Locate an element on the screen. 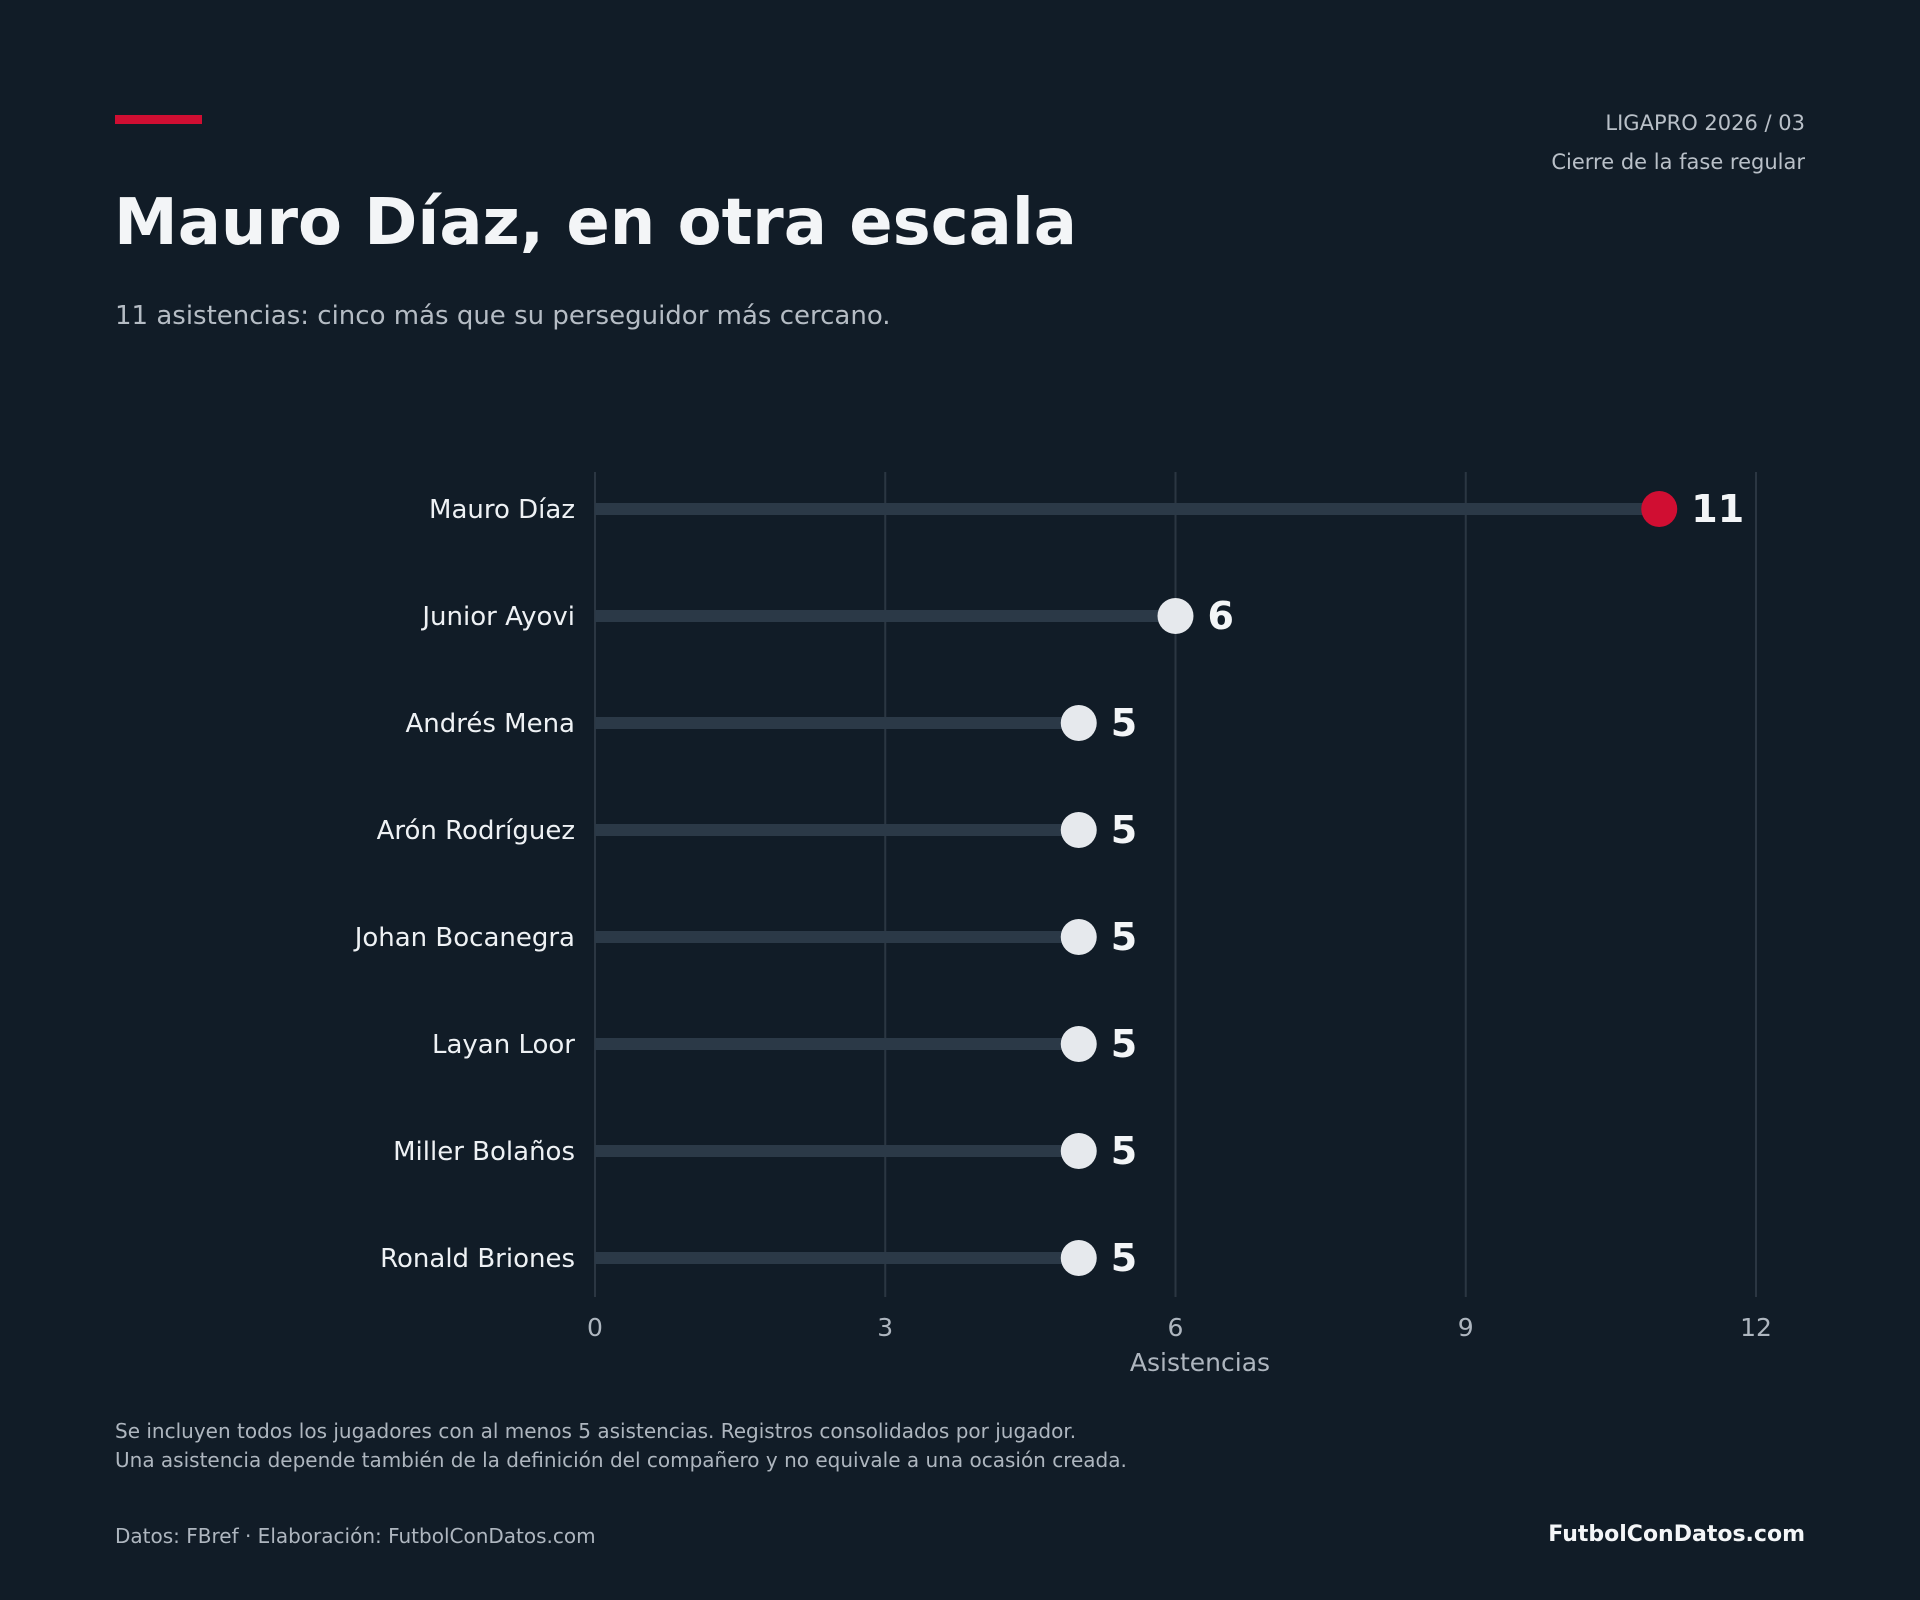  category-label: Miller Bolaños is located at coordinates (484, 1152).